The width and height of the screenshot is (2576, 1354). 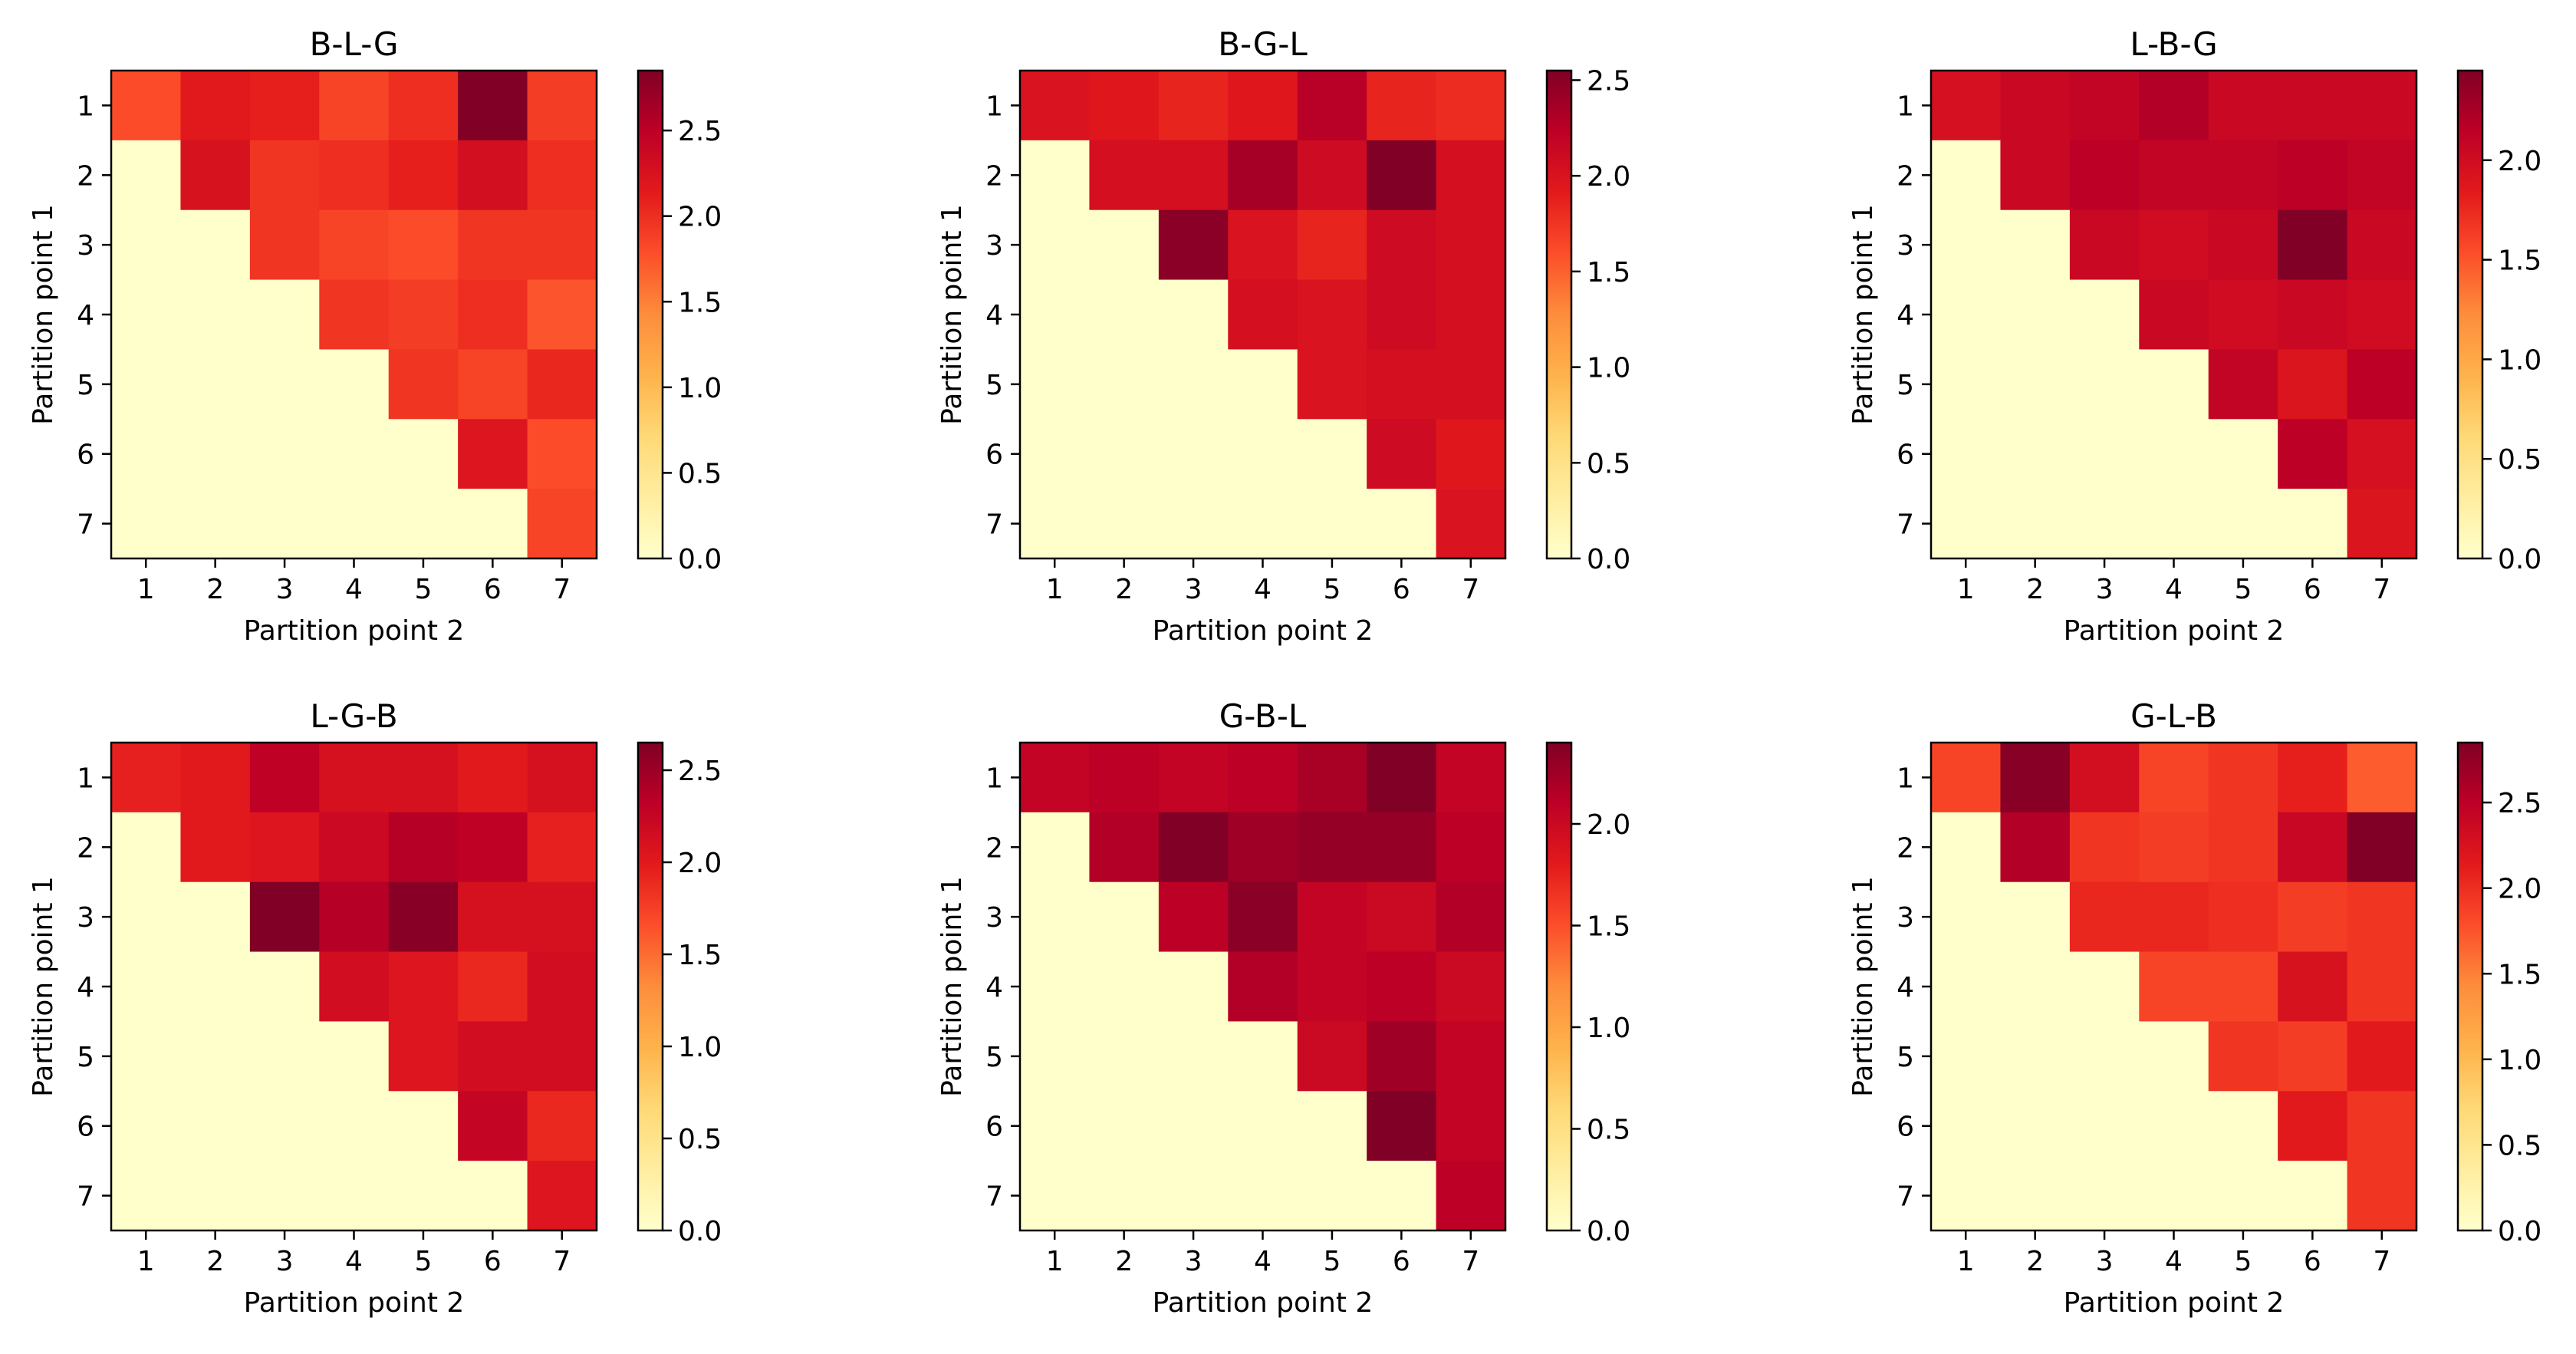 I want to click on y-tick-label: 2, so click(x=994, y=848).